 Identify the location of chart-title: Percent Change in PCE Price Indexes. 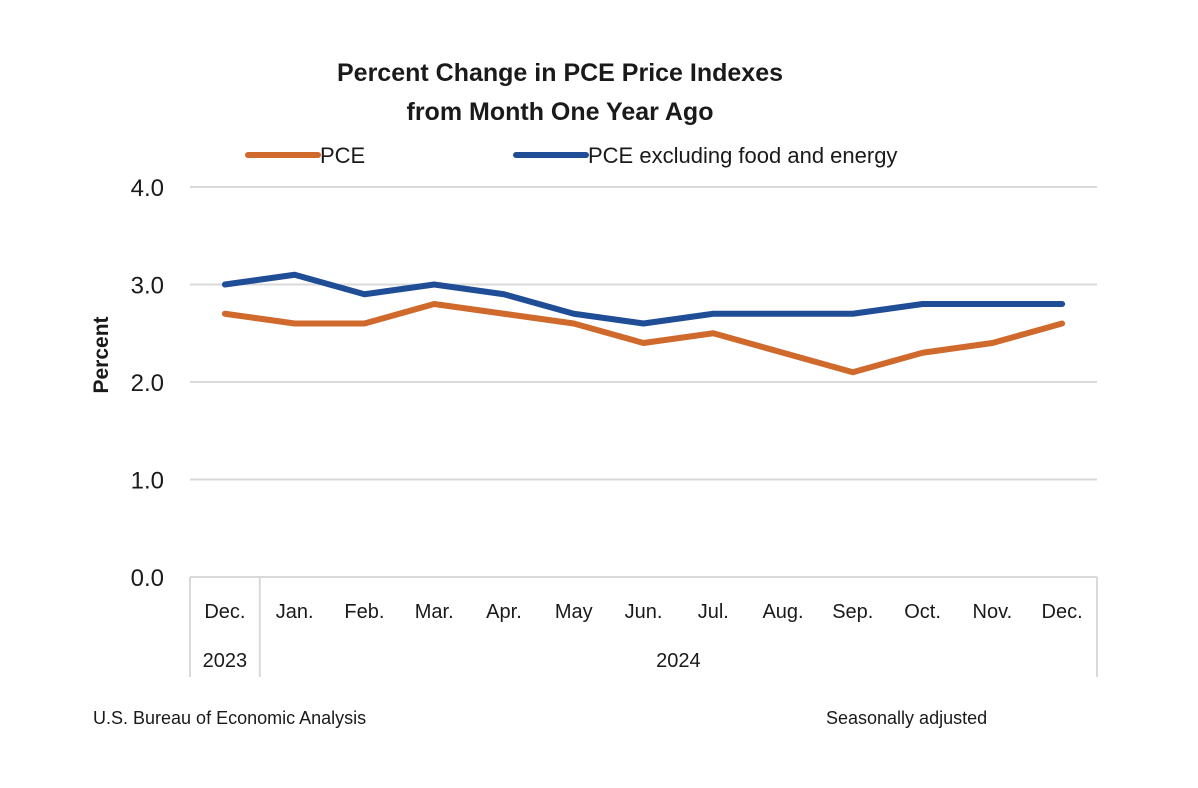
(560, 73).